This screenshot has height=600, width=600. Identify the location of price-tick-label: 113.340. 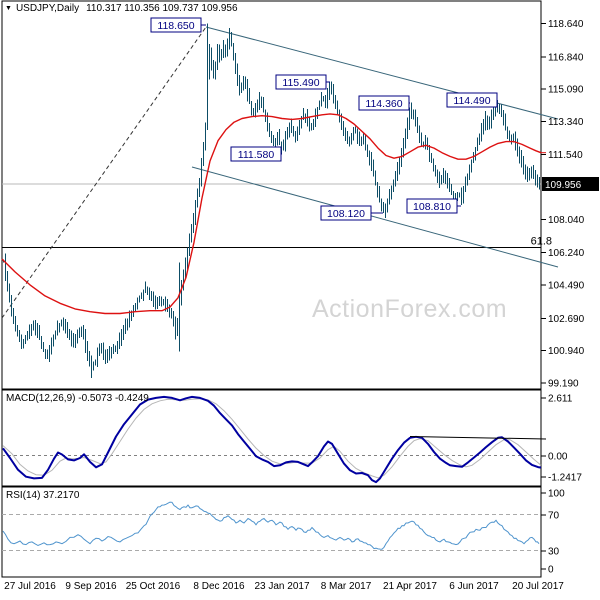
(566, 122).